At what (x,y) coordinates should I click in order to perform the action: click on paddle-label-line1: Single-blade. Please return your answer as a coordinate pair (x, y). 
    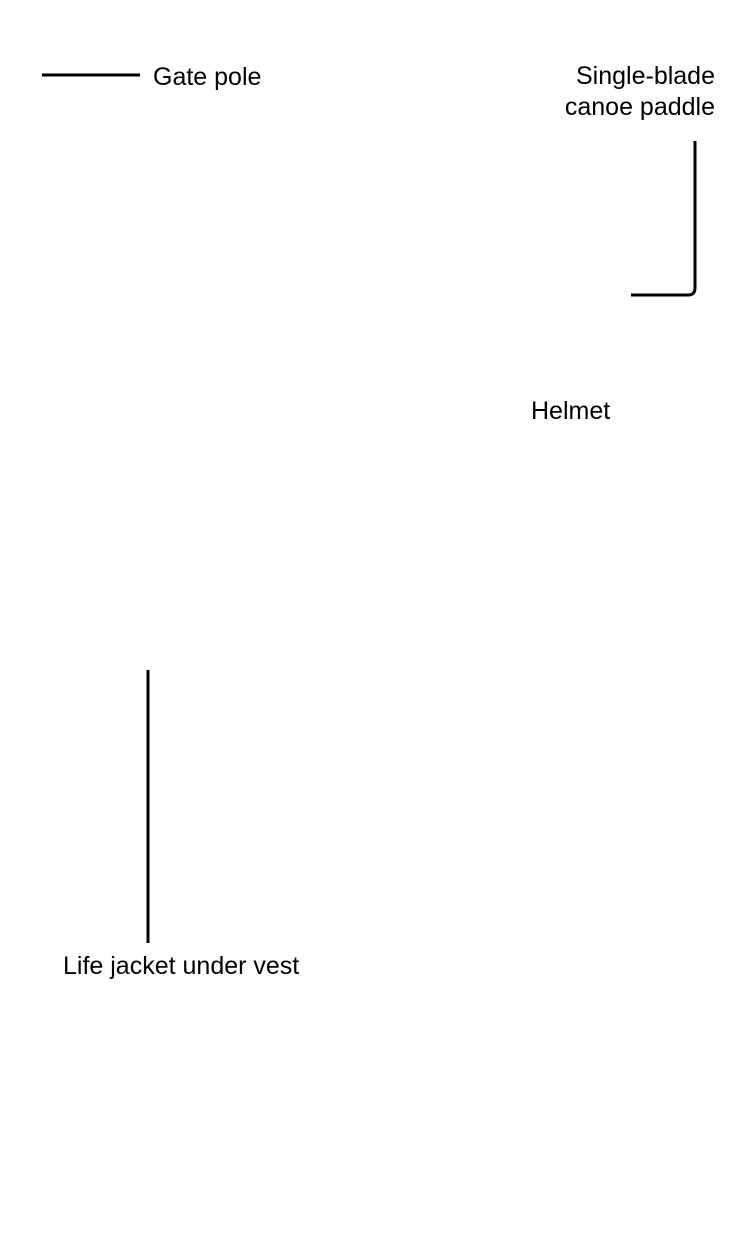
    Looking at the image, I should click on (645, 76).